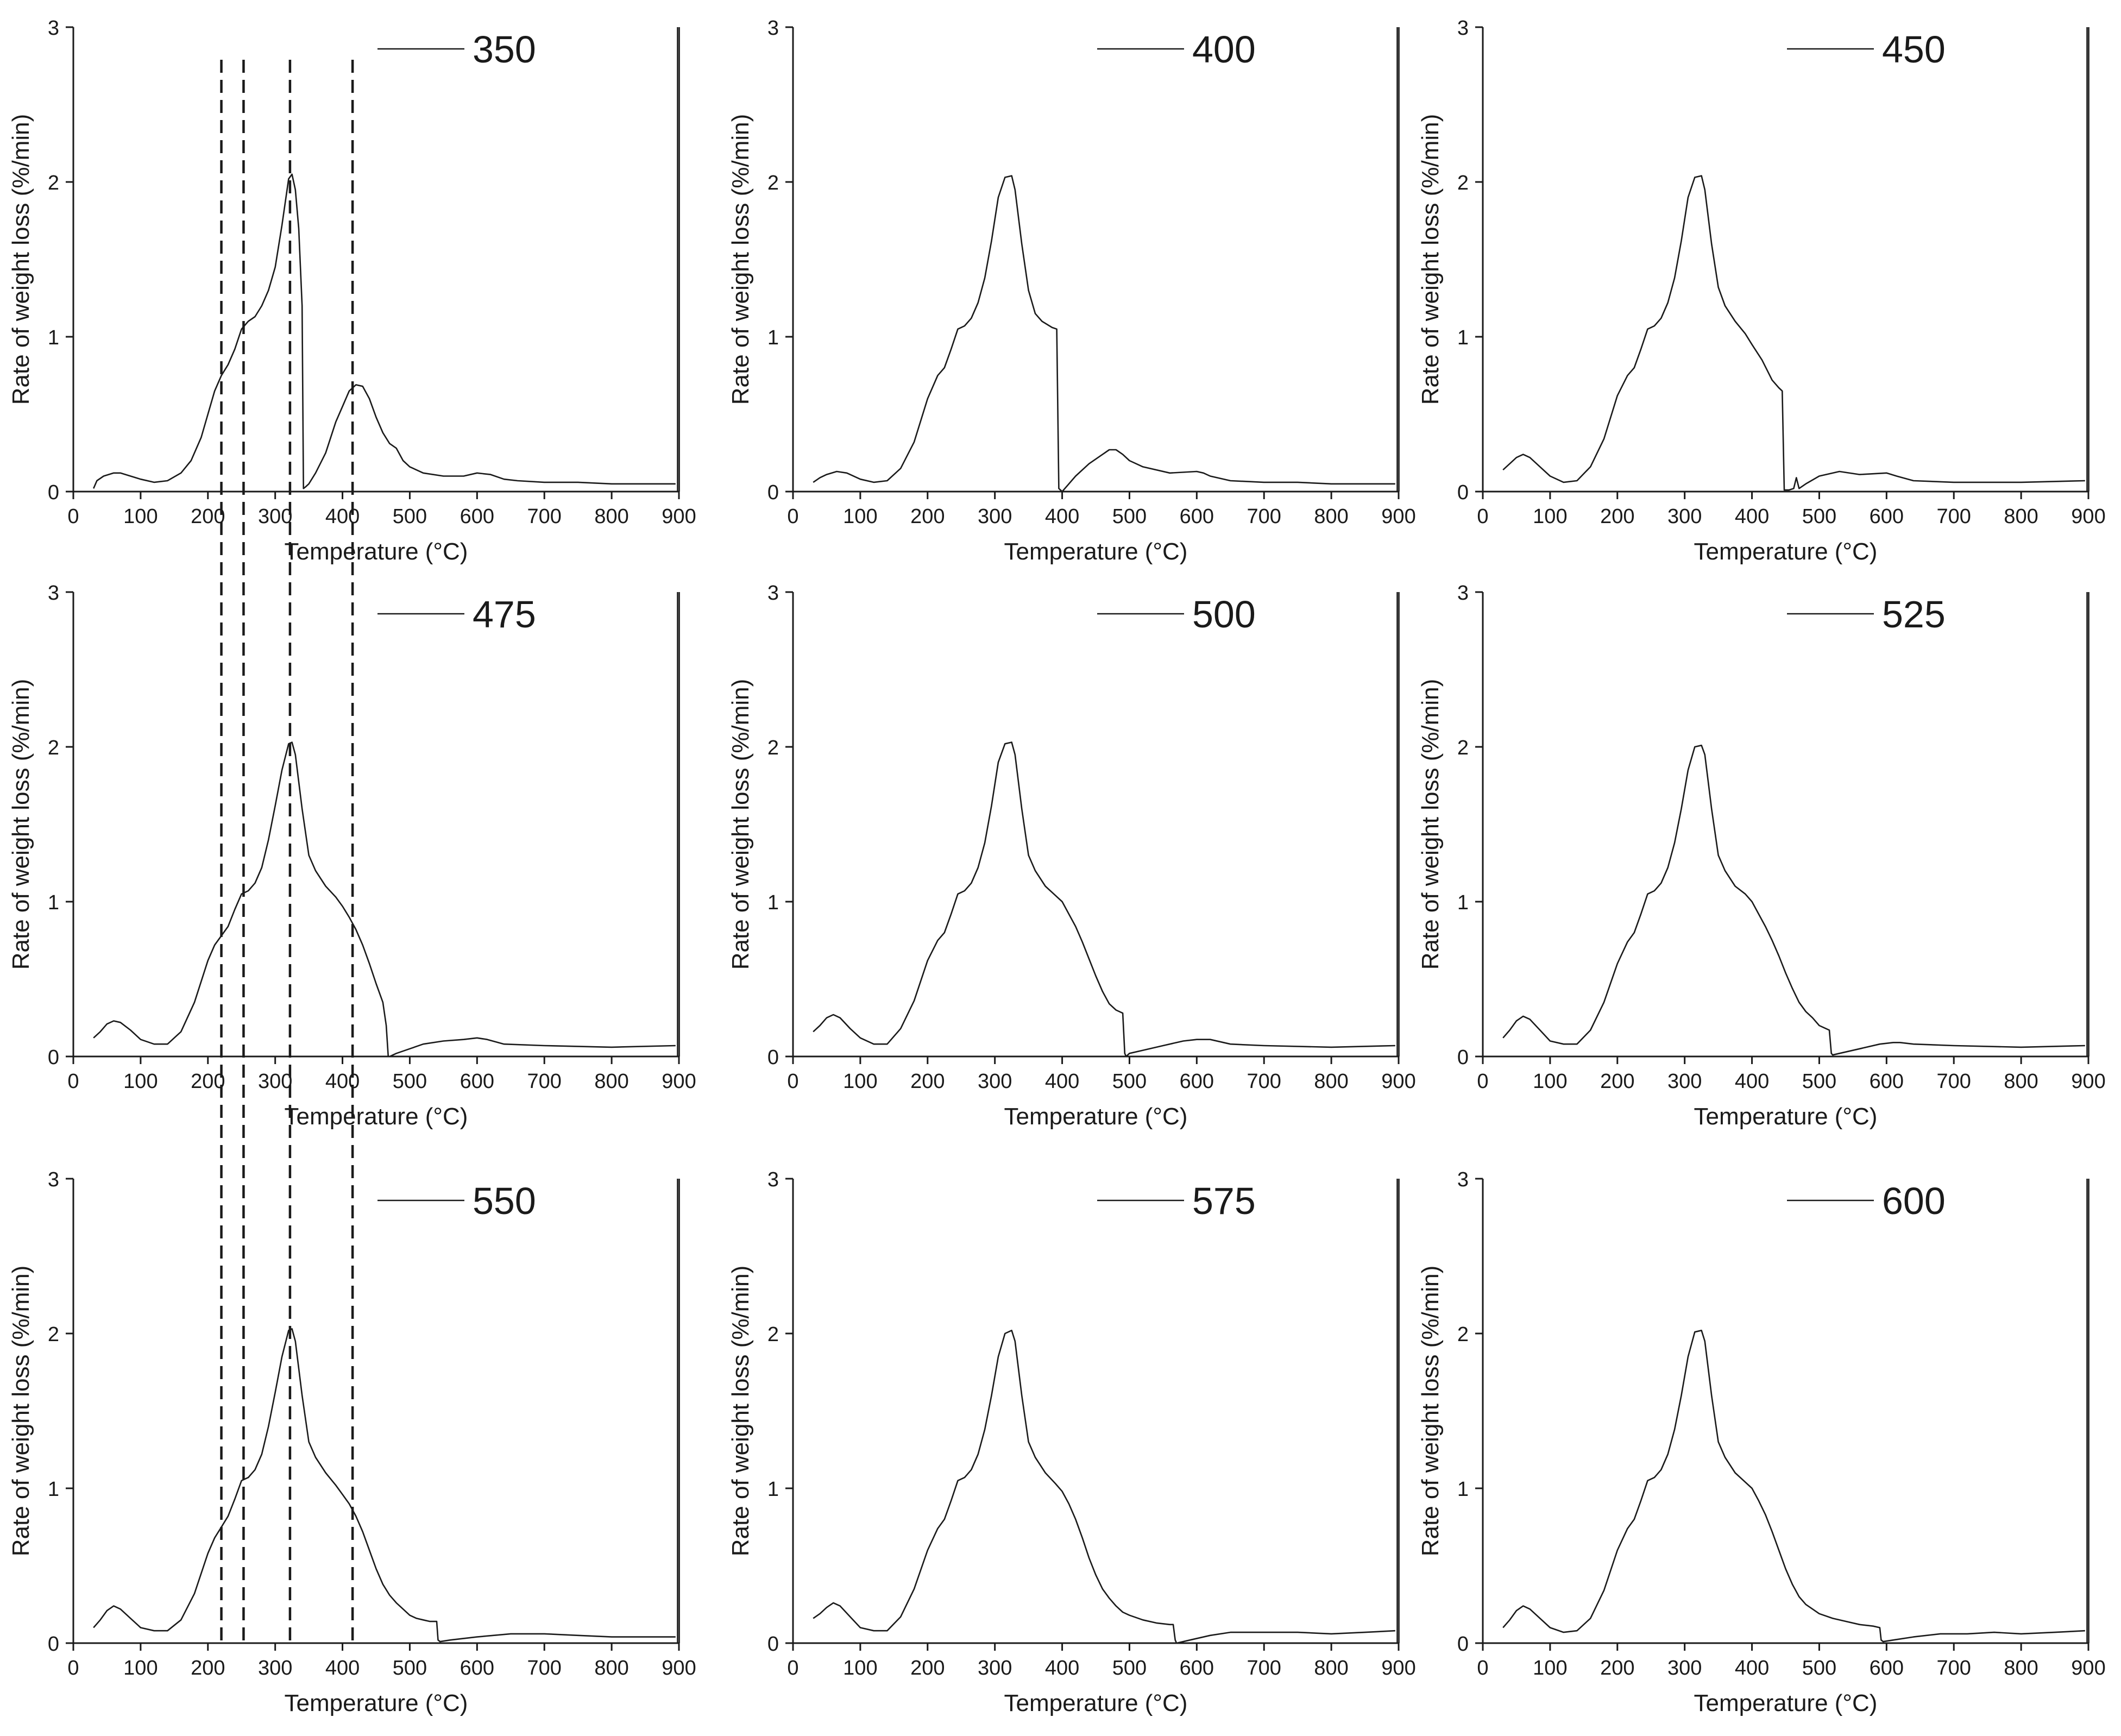  Describe the element at coordinates (1224, 49) in the screenshot. I see `legend-label: 400` at that location.